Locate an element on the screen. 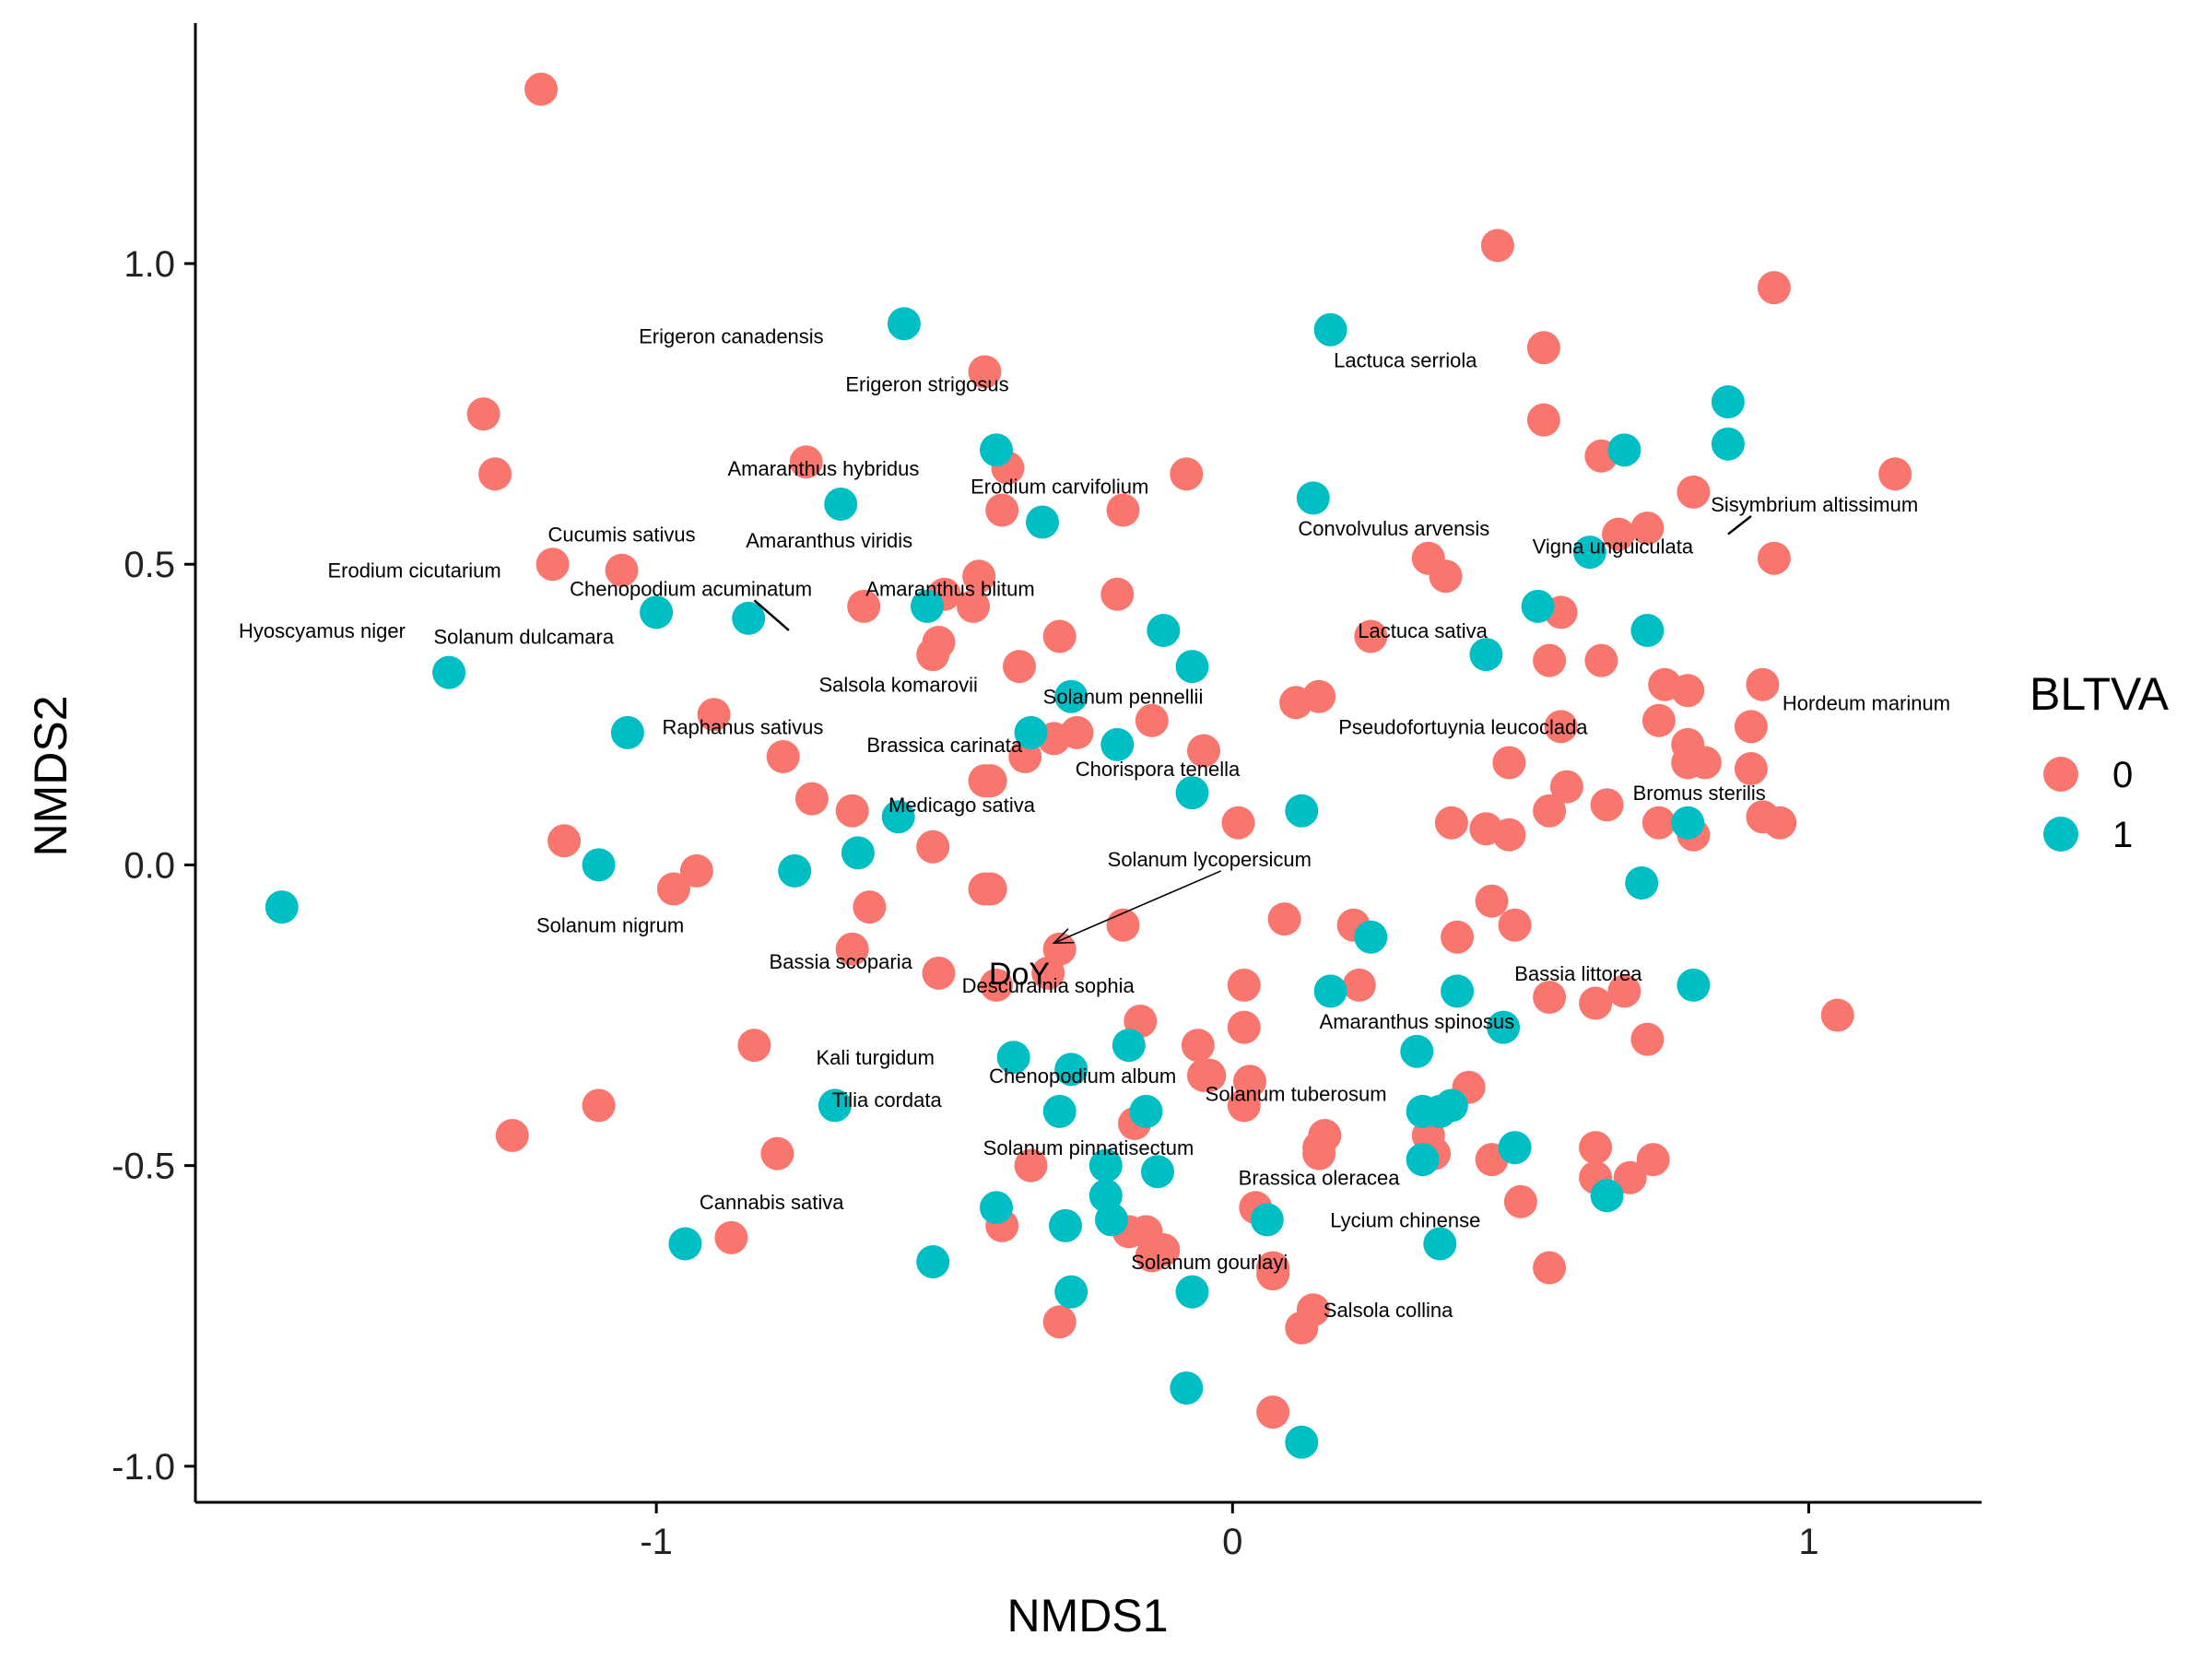  species-label: Medicago sativa is located at coordinates (962, 805).